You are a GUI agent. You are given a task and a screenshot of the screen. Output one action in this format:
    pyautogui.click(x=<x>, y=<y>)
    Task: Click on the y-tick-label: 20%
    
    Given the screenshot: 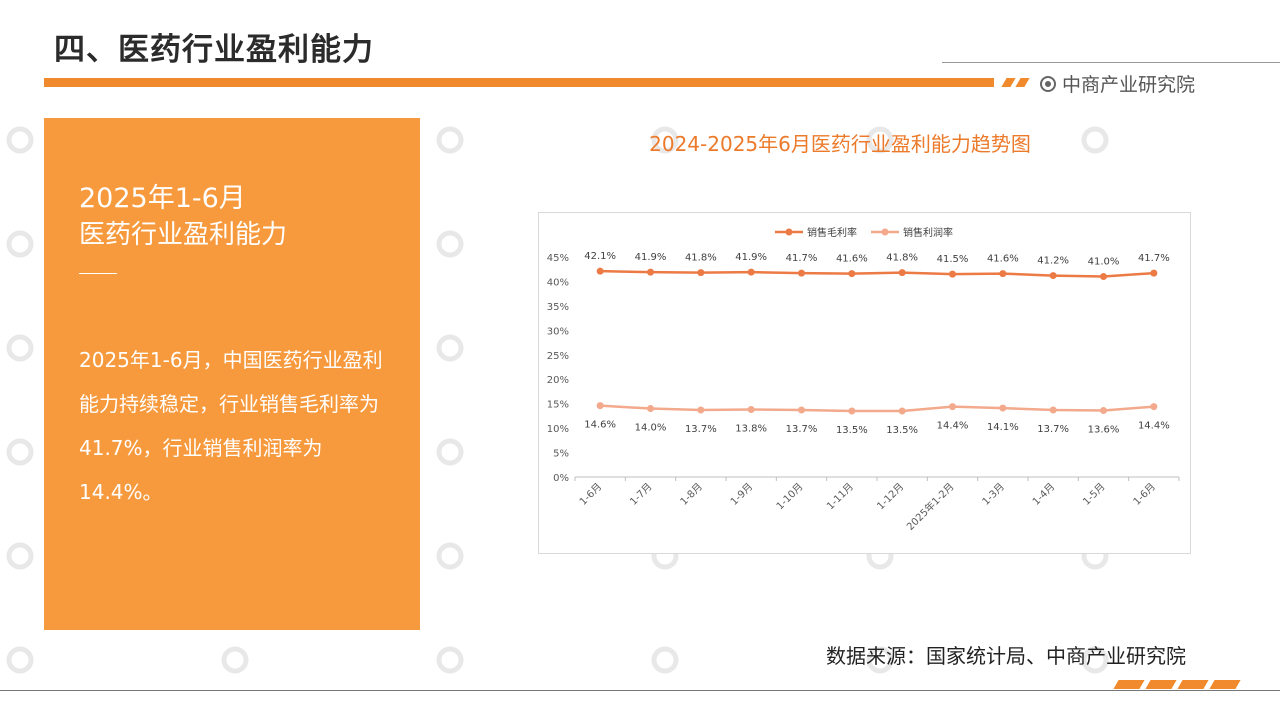 What is the action you would take?
    pyautogui.click(x=558, y=380)
    